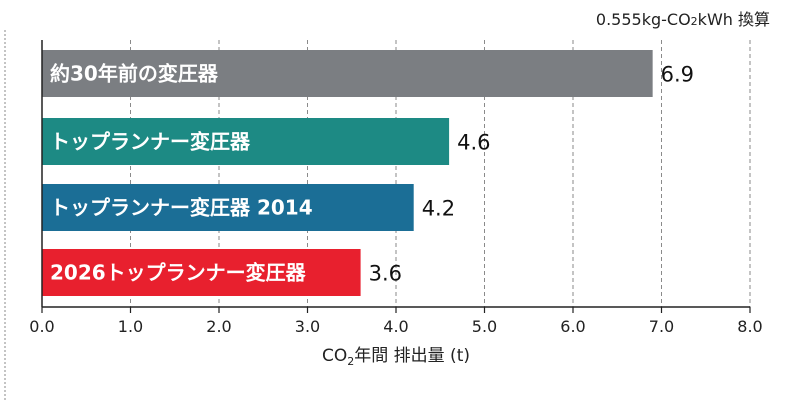 Image resolution: width=800 pixels, height=400 pixels. I want to click on bar-value-label: 4.2, so click(438, 209).